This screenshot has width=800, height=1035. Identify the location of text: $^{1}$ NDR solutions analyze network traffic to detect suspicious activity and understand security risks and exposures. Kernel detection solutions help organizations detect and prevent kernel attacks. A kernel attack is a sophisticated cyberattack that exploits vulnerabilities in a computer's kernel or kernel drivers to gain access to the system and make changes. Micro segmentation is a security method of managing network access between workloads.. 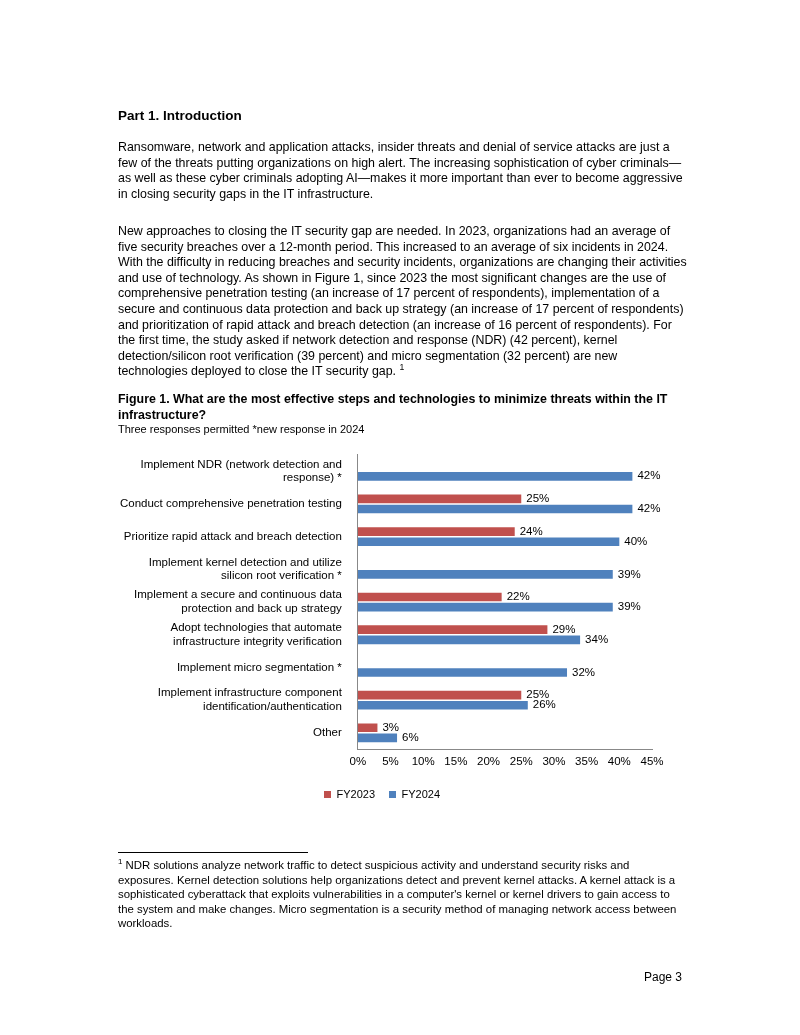
(398, 894).